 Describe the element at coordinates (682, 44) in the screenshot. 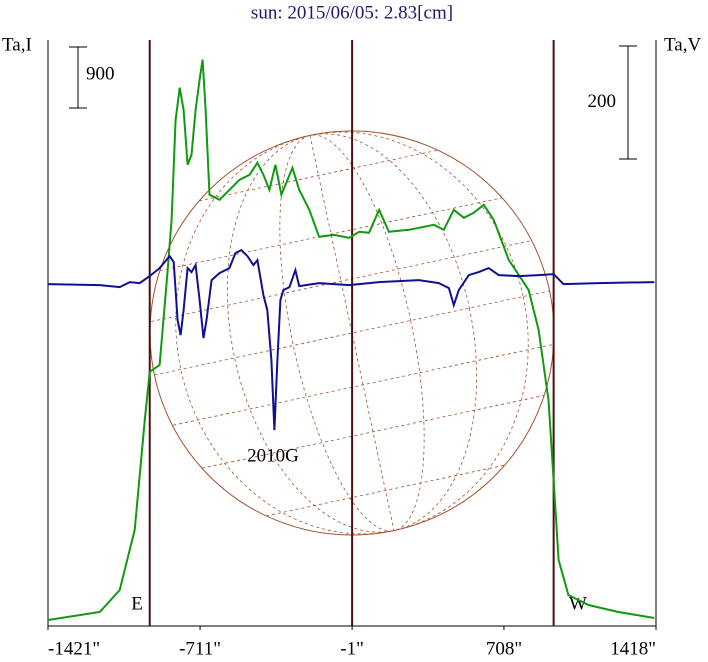

I see `y2-axis-label: Ta,V` at that location.